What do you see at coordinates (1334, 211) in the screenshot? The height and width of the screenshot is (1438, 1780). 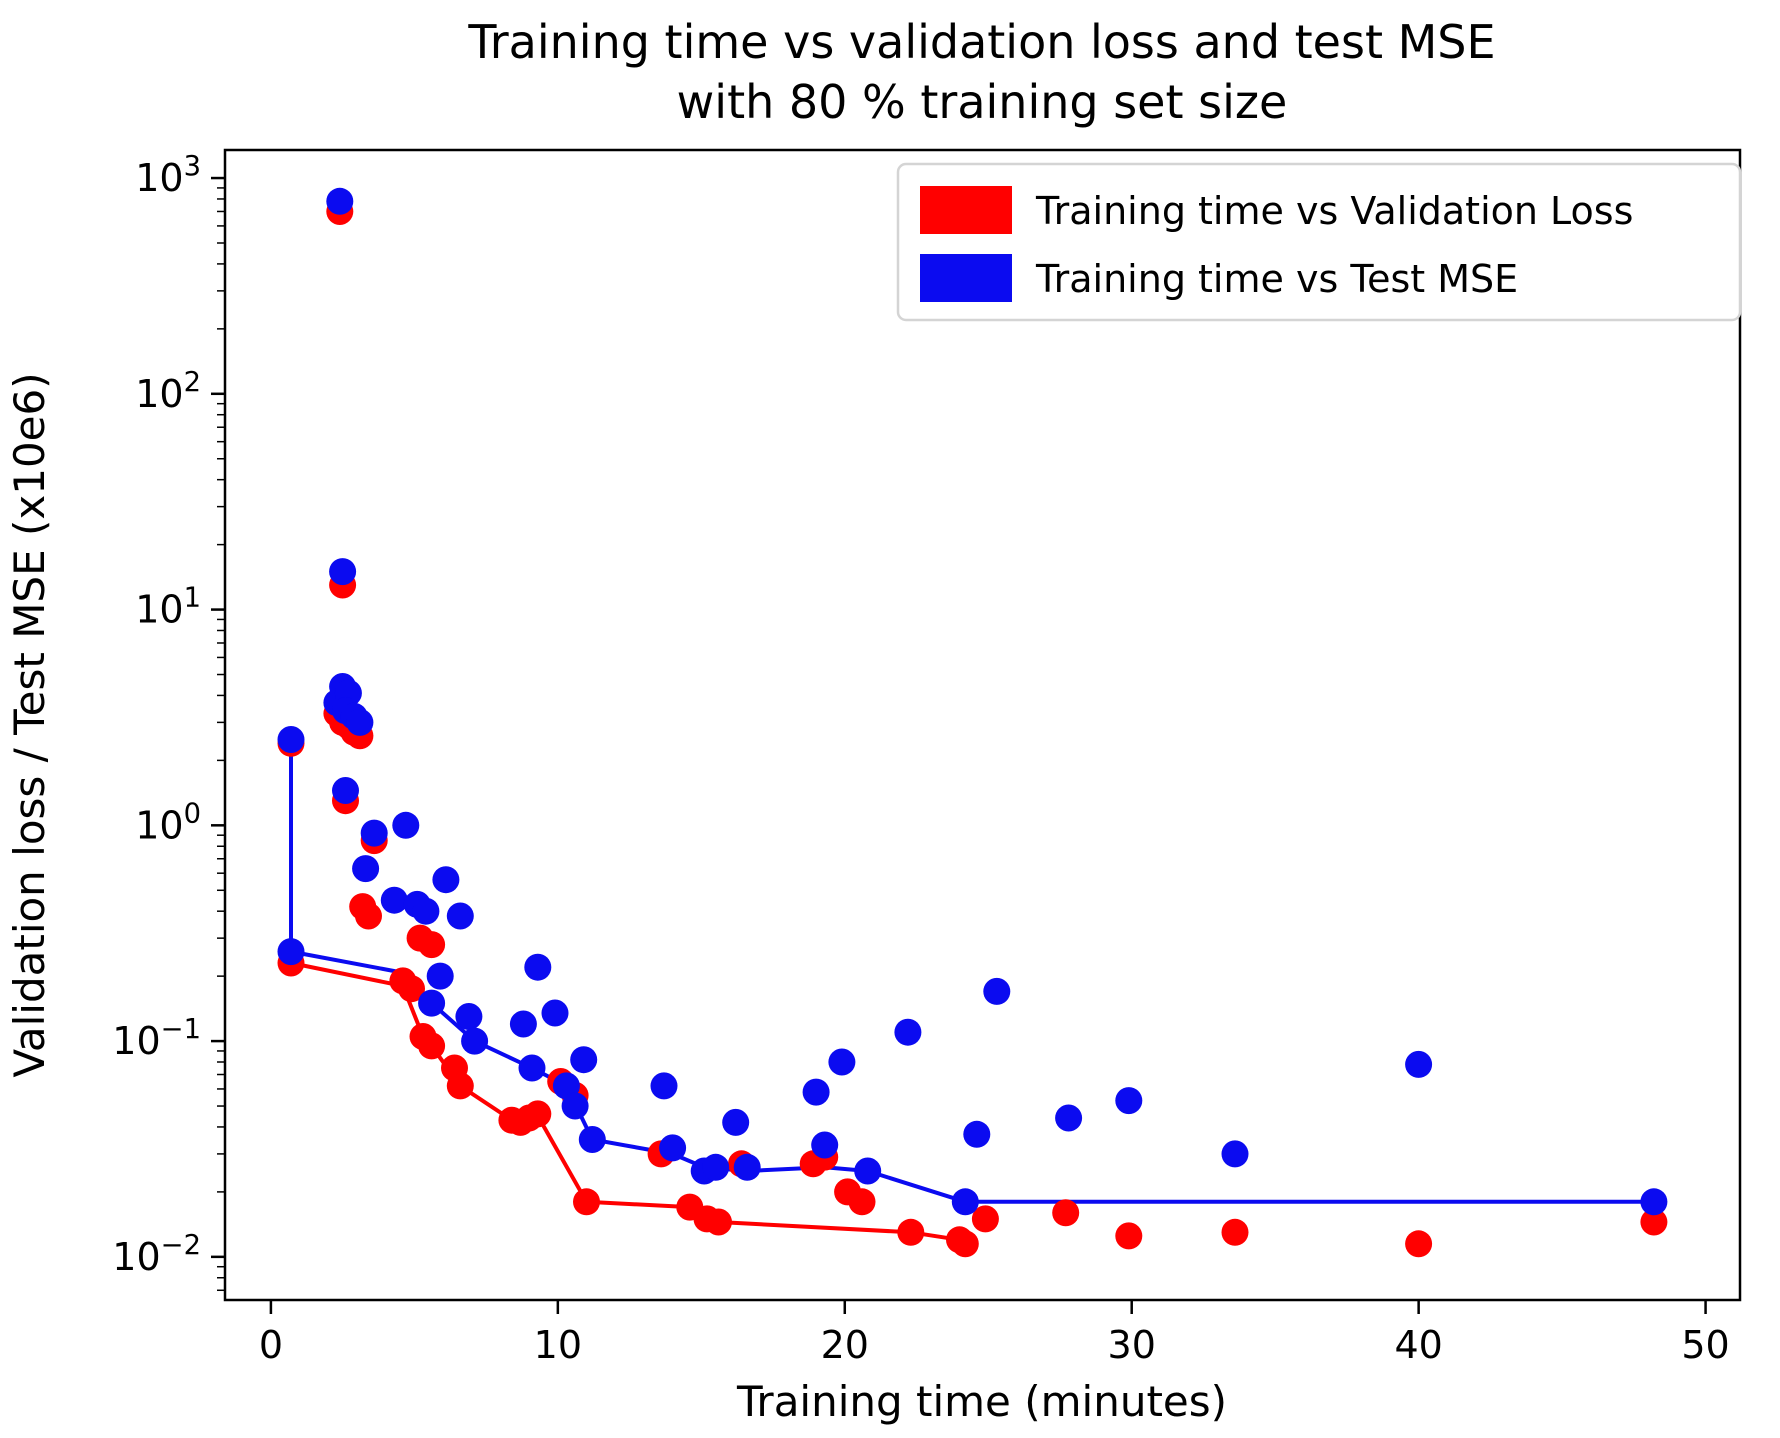 I see `legend-label-validation-loss: Training time vs Validation Loss` at bounding box center [1334, 211].